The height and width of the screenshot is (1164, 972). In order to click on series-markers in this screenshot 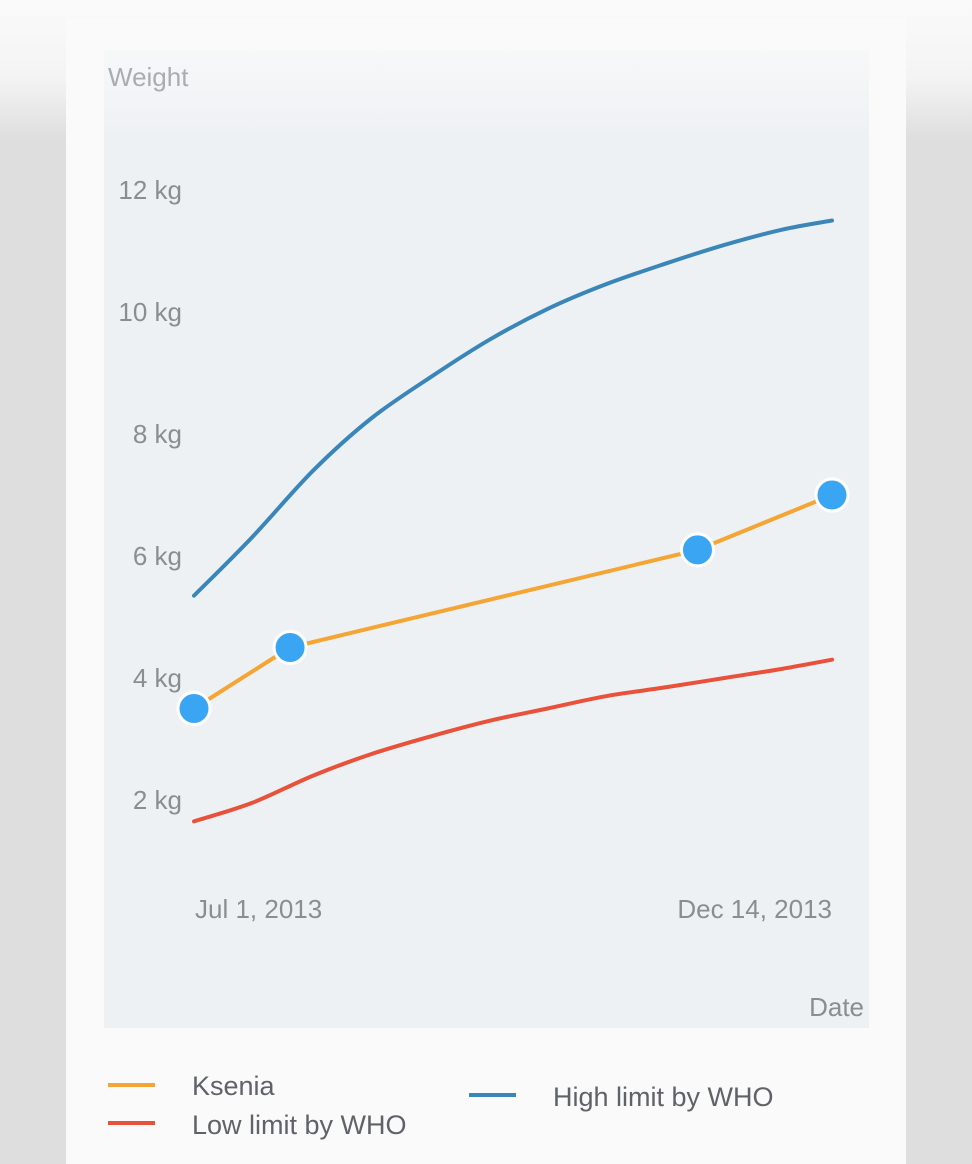, I will do `click(513, 601)`.